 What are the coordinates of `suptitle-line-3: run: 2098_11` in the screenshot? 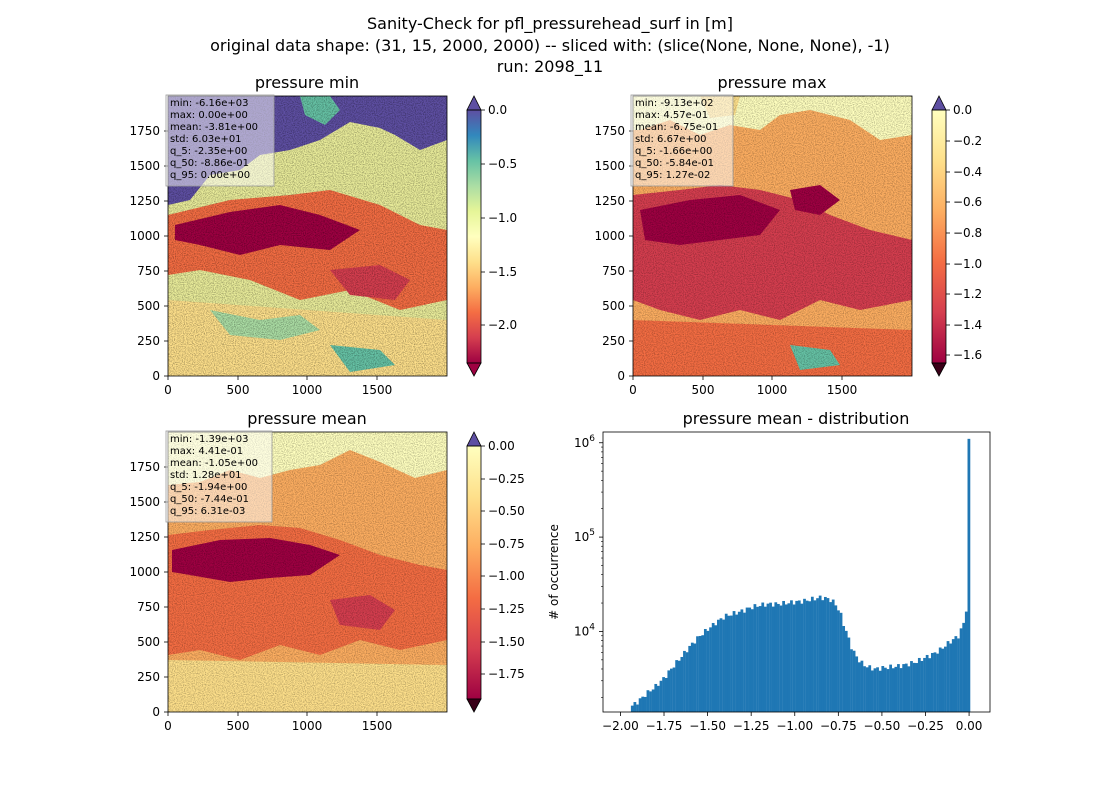 It's located at (550, 67).